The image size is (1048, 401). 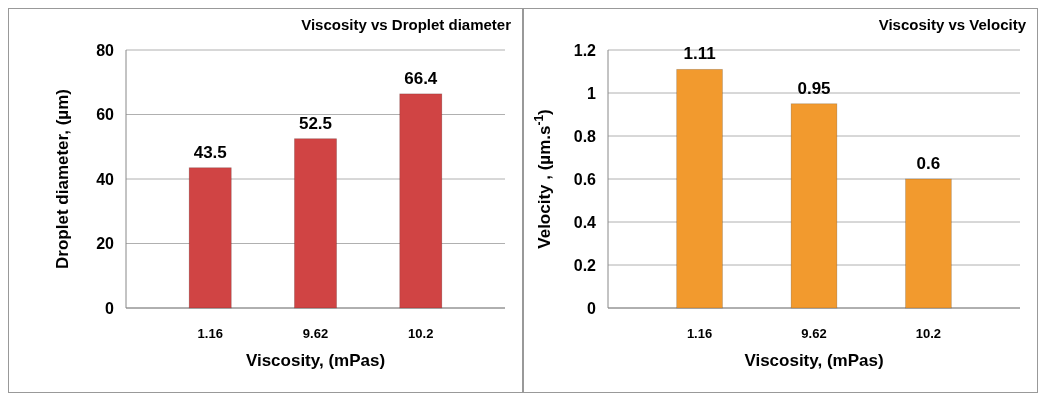 I want to click on y-tick-label: 0.4, so click(x=585, y=222).